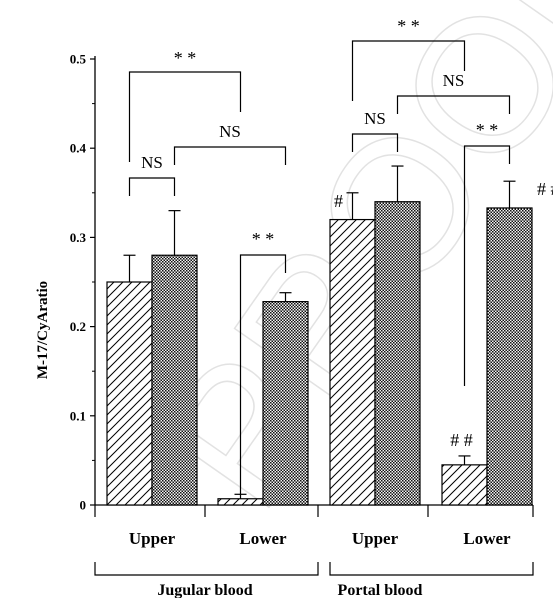  What do you see at coordinates (204, 590) in the screenshot?
I see `section-label: Jugular blood` at bounding box center [204, 590].